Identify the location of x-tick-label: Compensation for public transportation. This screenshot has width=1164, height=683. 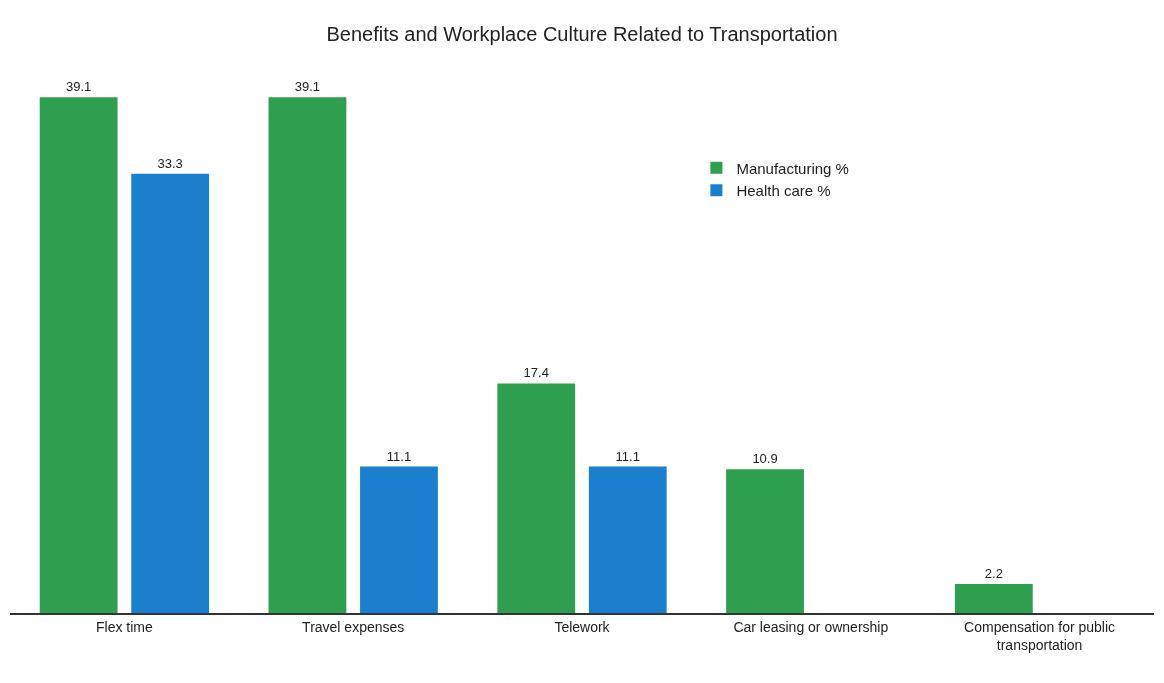
(1040, 635).